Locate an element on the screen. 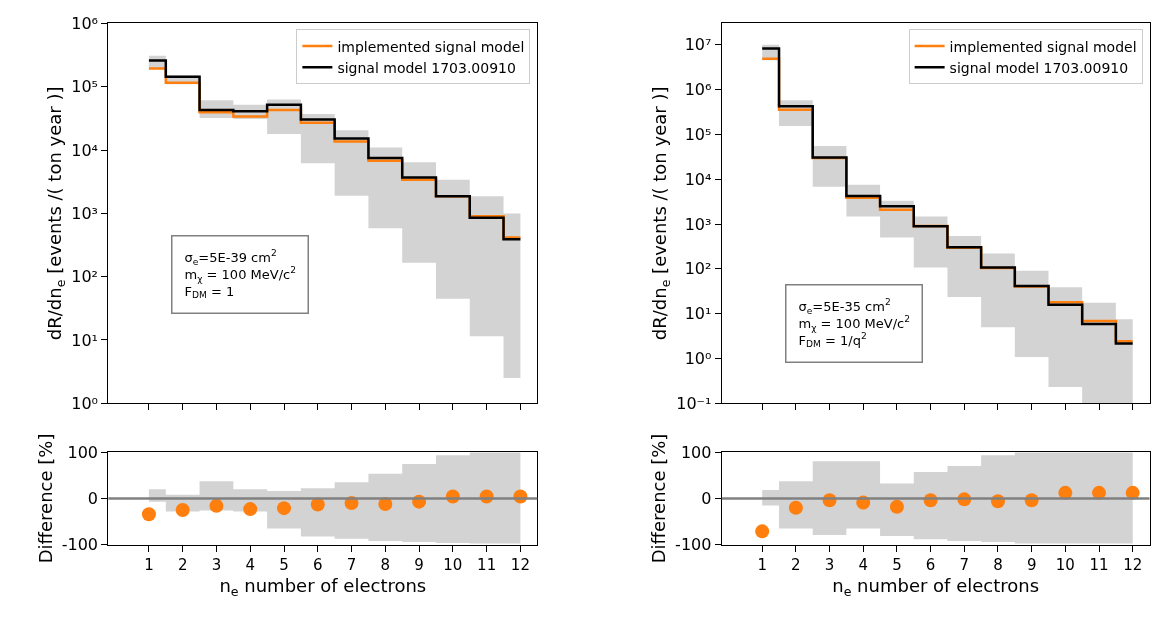 This screenshot has height=621, width=1153. y-tick-label: 10⁷ is located at coordinates (698, 45).